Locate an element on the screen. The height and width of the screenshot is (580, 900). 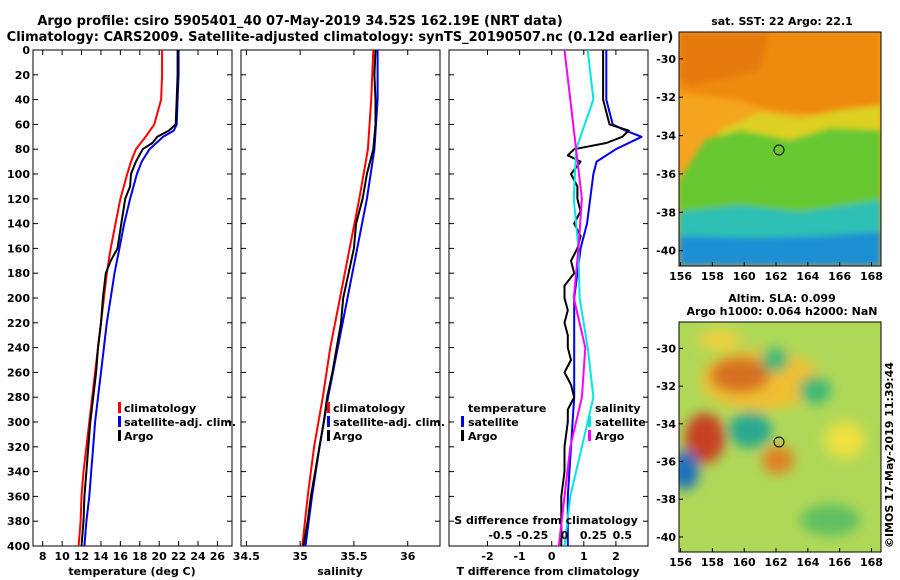
difference-x-tick-label: 1 is located at coordinates (584, 556).